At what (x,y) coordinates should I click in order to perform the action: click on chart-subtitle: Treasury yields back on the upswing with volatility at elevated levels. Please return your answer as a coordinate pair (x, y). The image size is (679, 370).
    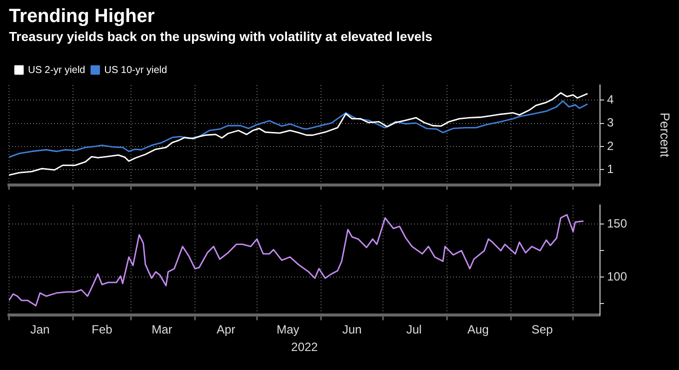
    Looking at the image, I should click on (221, 37).